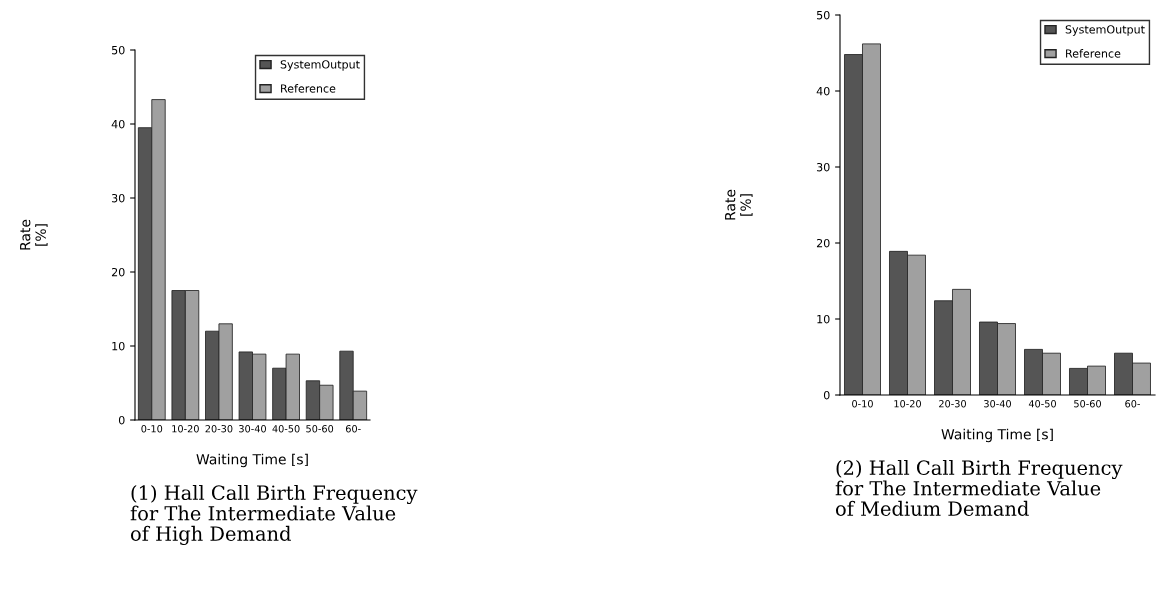  What do you see at coordinates (274, 515) in the screenshot?
I see `text: (1) Hall Call Birth Frequency for The Intermediate Value of High Demand` at bounding box center [274, 515].